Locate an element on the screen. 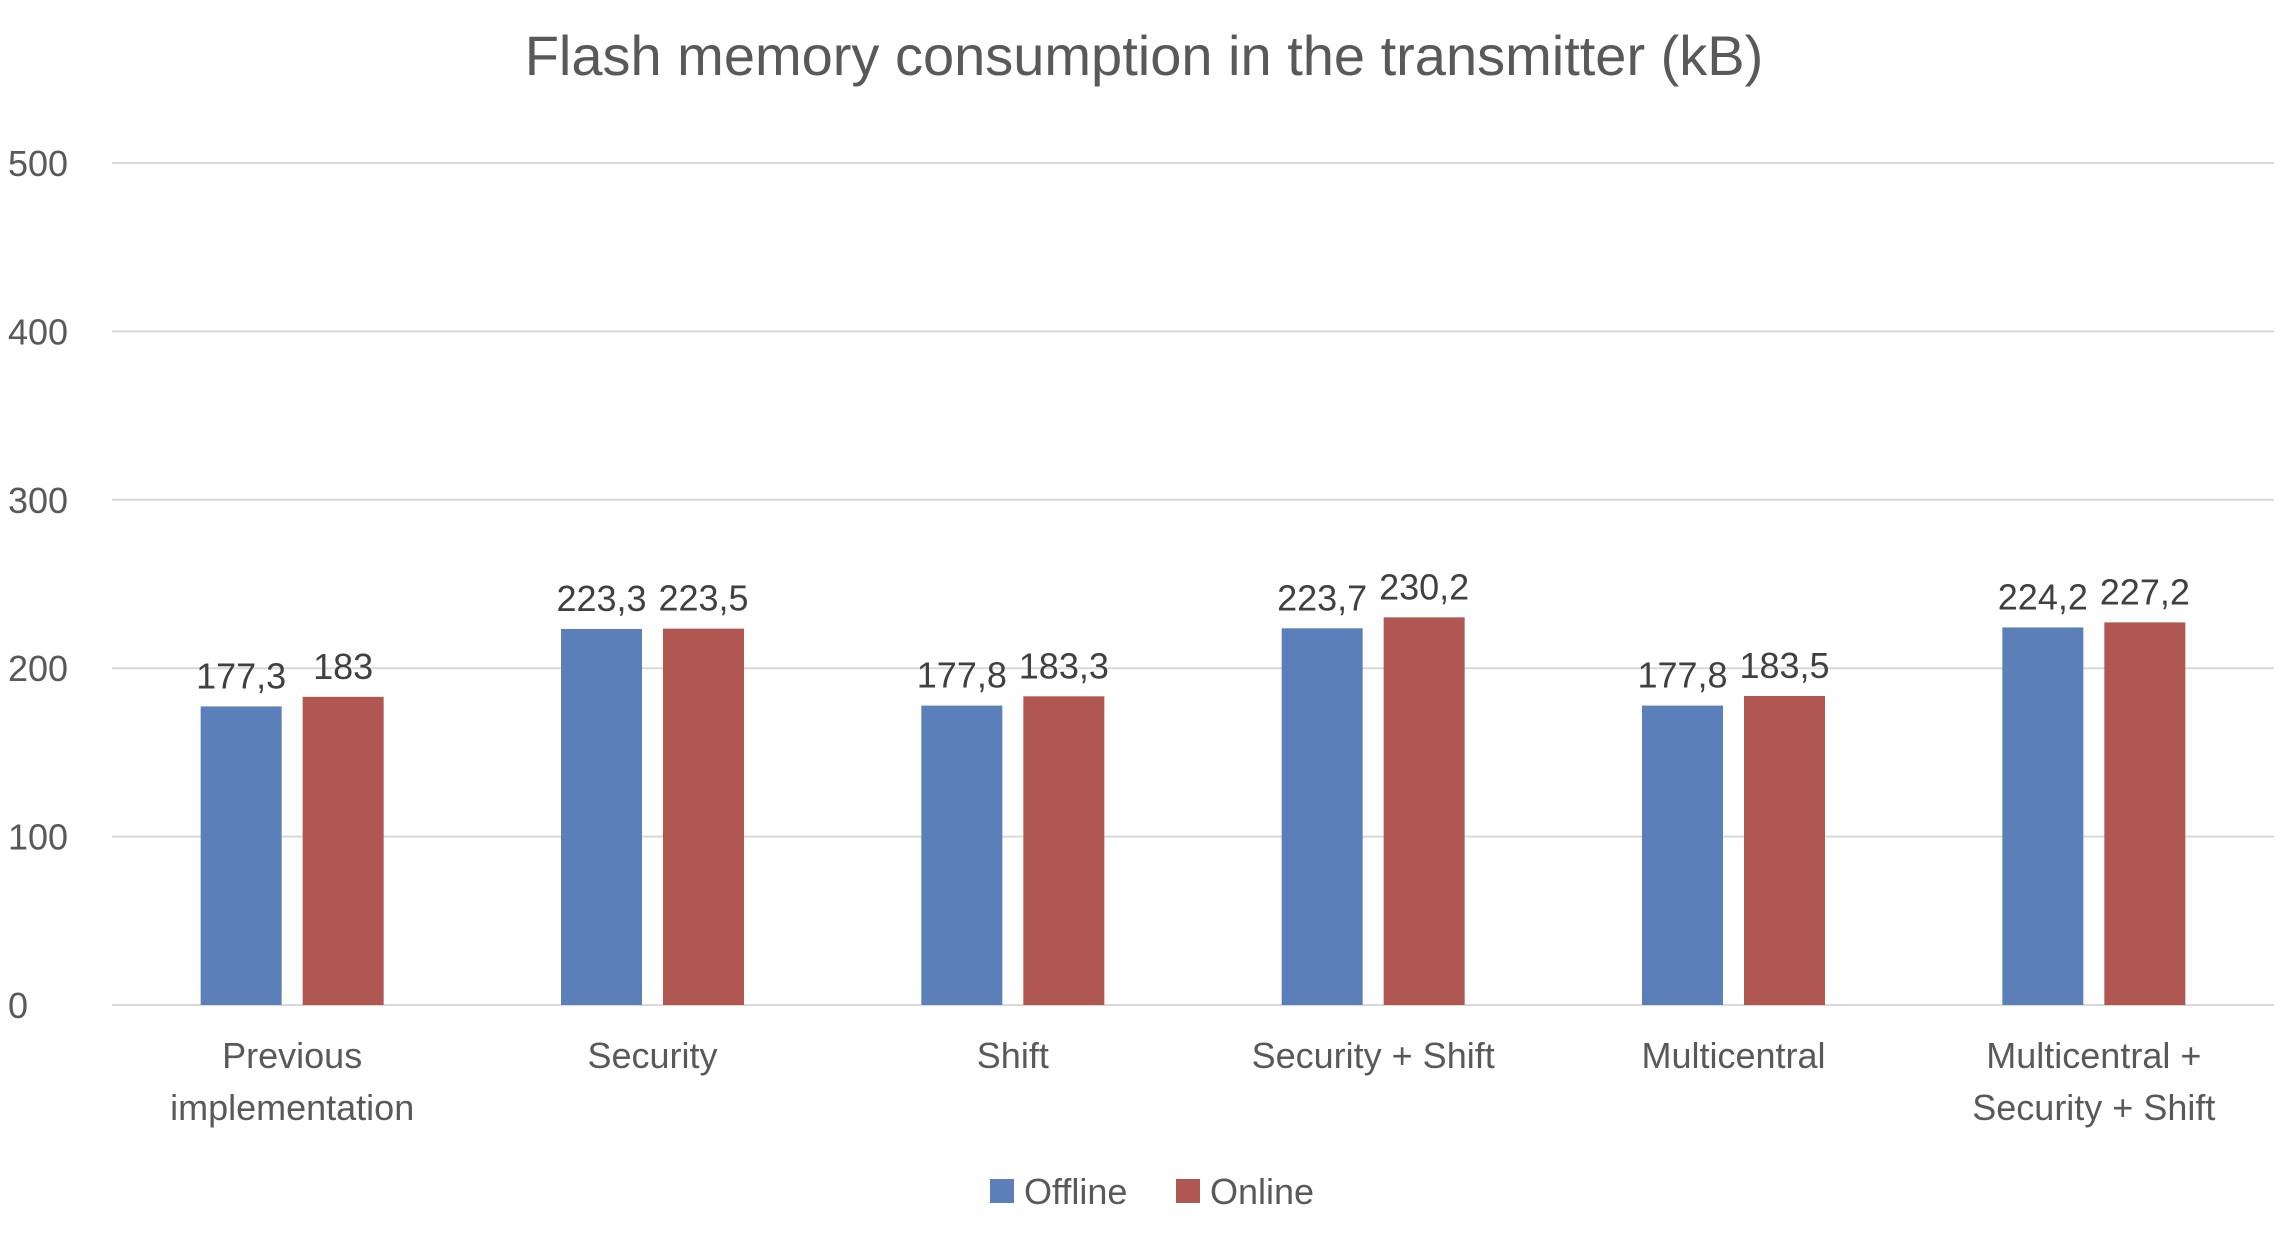 The width and height of the screenshot is (2288, 1238). x-category-label: Multicentral + is located at coordinates (2093, 1055).